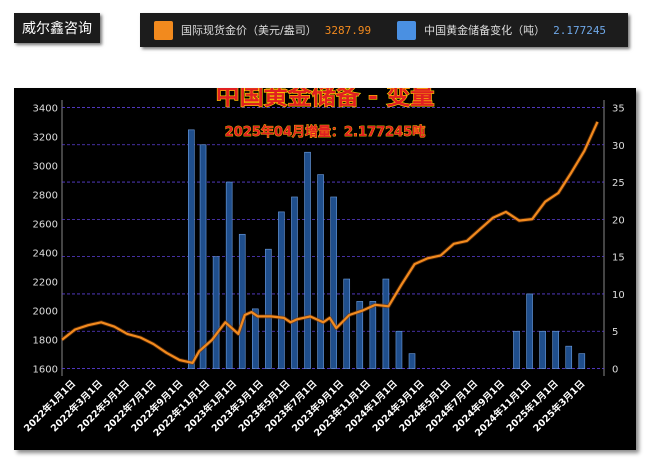 This screenshot has height=469, width=660. Describe the element at coordinates (45, 137) in the screenshot. I see `left-axis-tick-label: 3200` at that location.